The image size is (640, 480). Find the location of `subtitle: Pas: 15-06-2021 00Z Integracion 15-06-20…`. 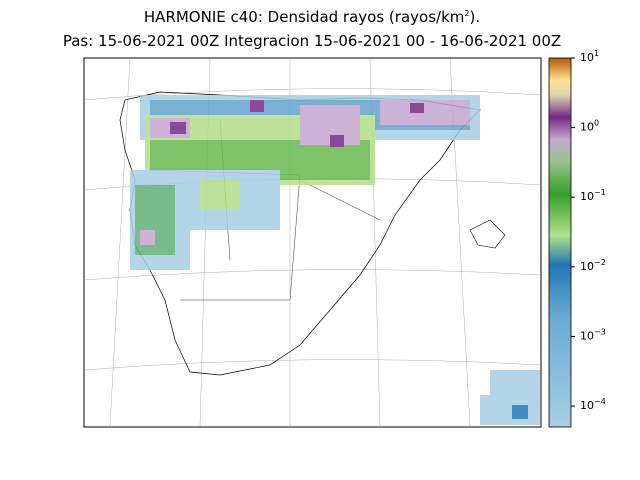

subtitle: Pas: 15-06-2021 00Z Integracion 15-06-20… is located at coordinates (312, 41).